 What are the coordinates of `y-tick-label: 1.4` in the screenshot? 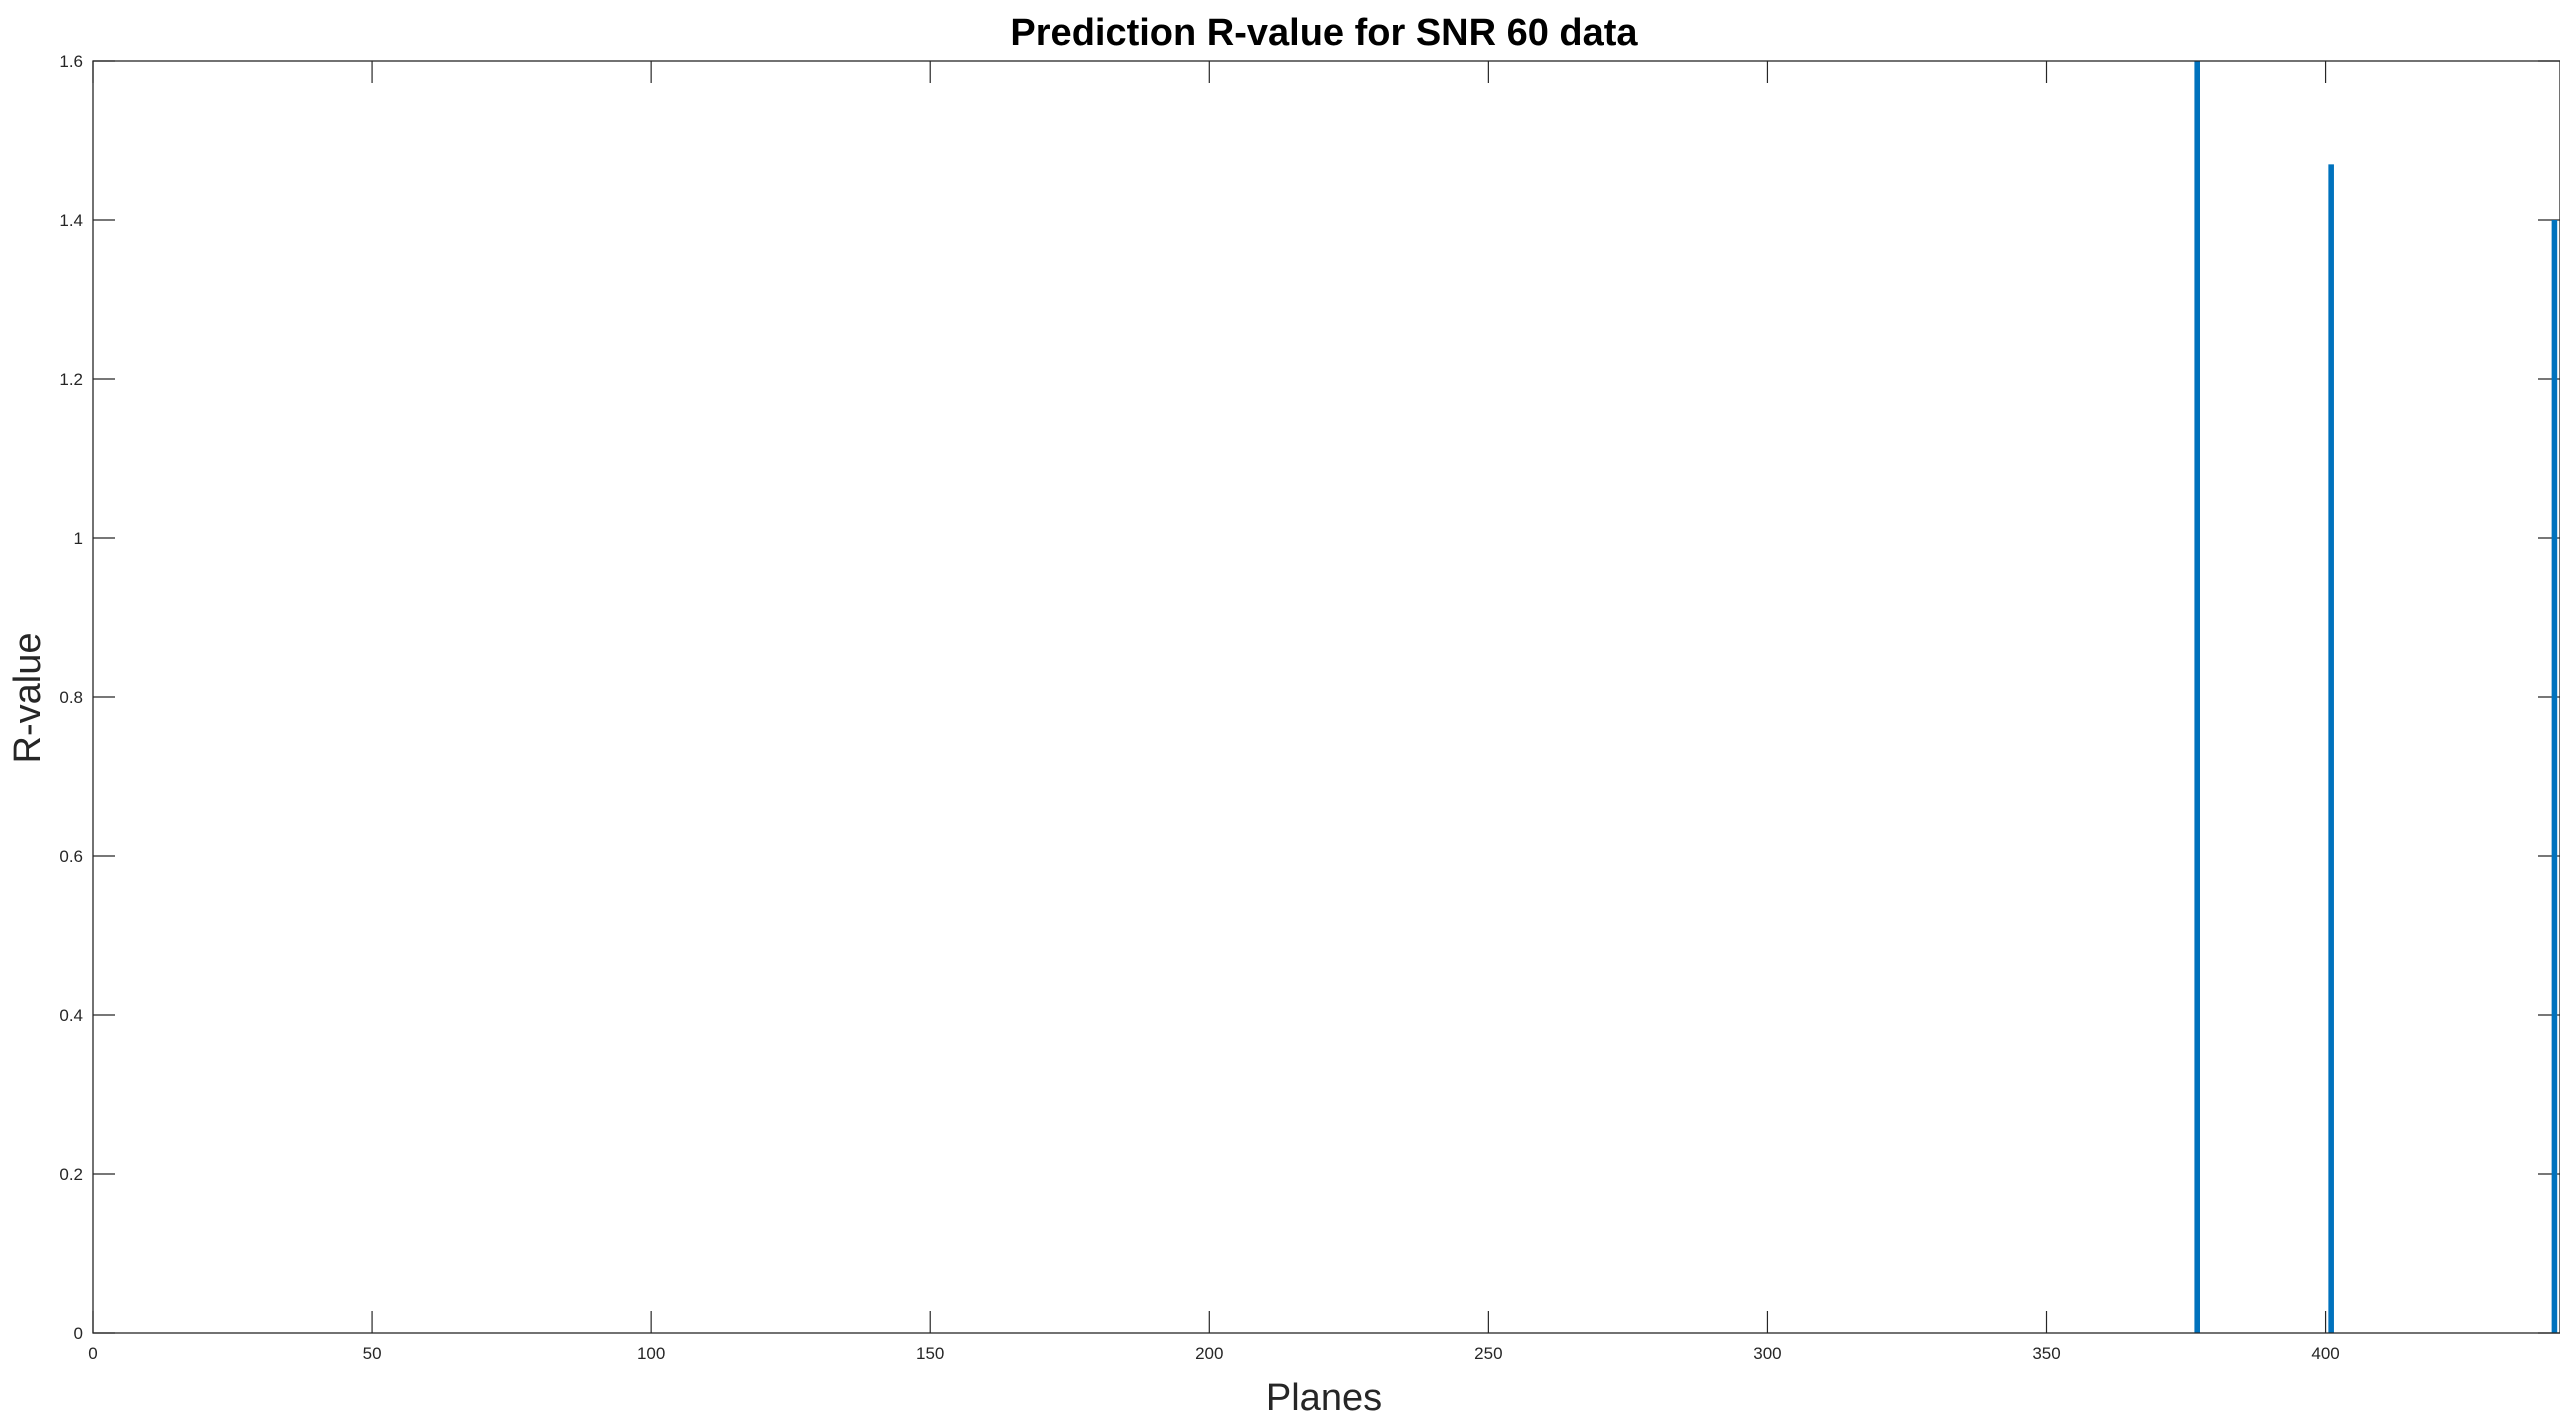 It's located at (71, 220).